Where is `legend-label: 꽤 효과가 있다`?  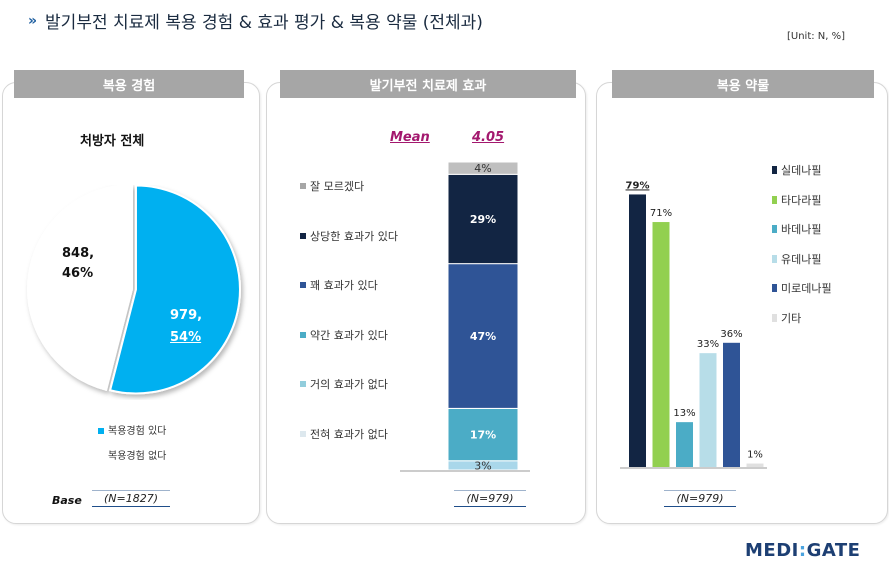 legend-label: 꽤 효과가 있다 is located at coordinates (344, 286).